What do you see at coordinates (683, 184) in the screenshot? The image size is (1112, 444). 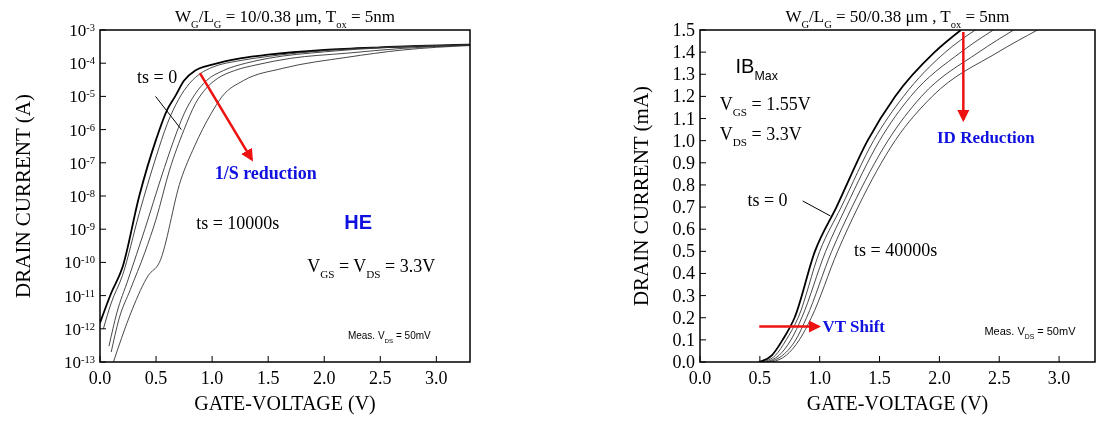 I see `y-tick-label: 0.8` at bounding box center [683, 184].